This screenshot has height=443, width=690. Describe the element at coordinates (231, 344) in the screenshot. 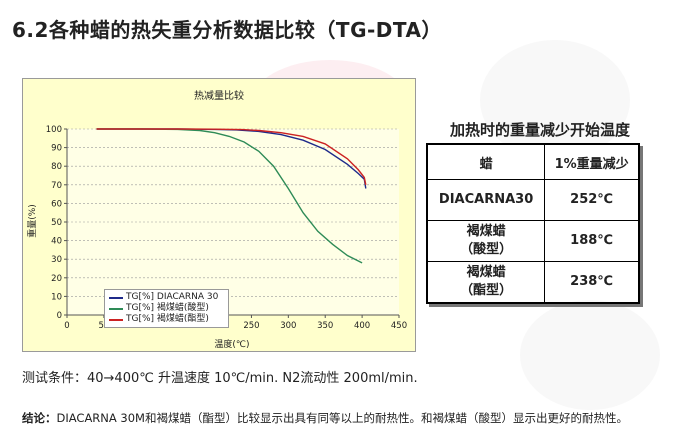

I see `x-axis-label: 温度(℃)` at that location.